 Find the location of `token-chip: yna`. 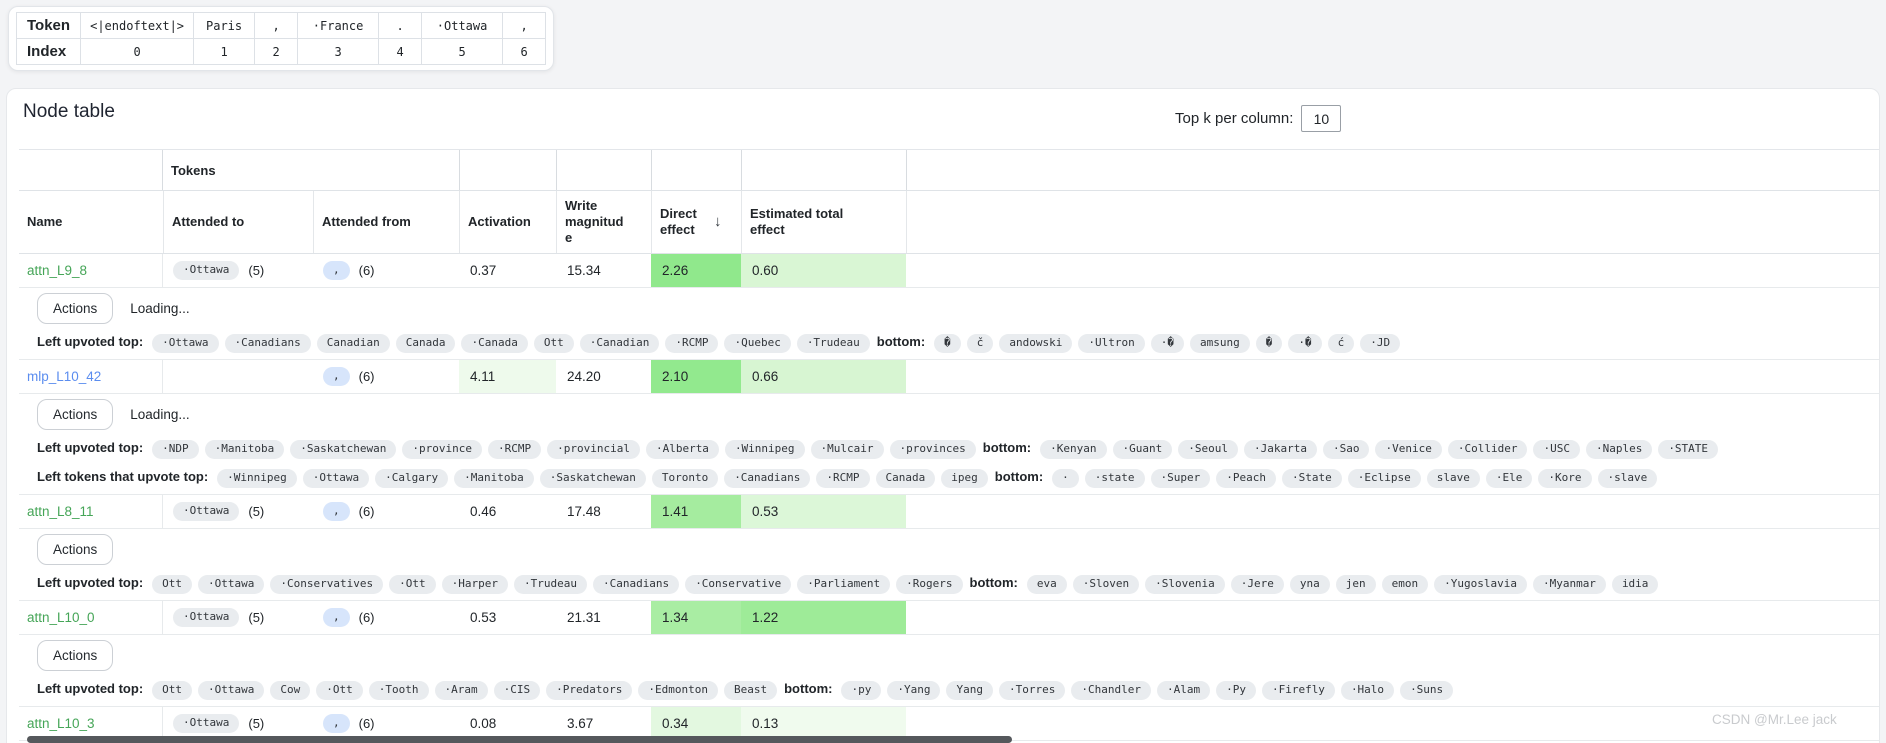

token-chip: yna is located at coordinates (1309, 584).